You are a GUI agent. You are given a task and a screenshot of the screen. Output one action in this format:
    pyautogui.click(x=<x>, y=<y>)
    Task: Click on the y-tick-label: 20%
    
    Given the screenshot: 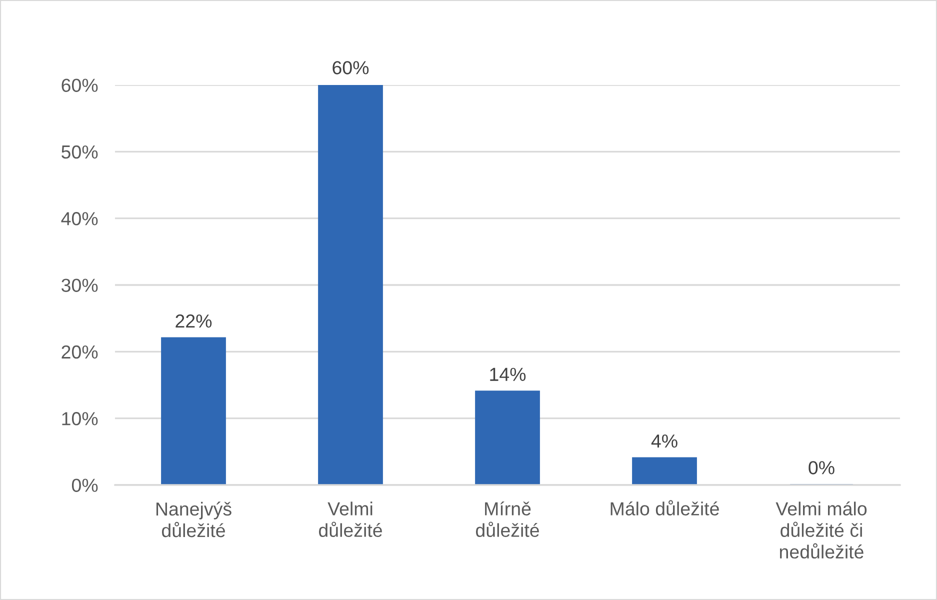 What is the action you would take?
    pyautogui.click(x=80, y=352)
    